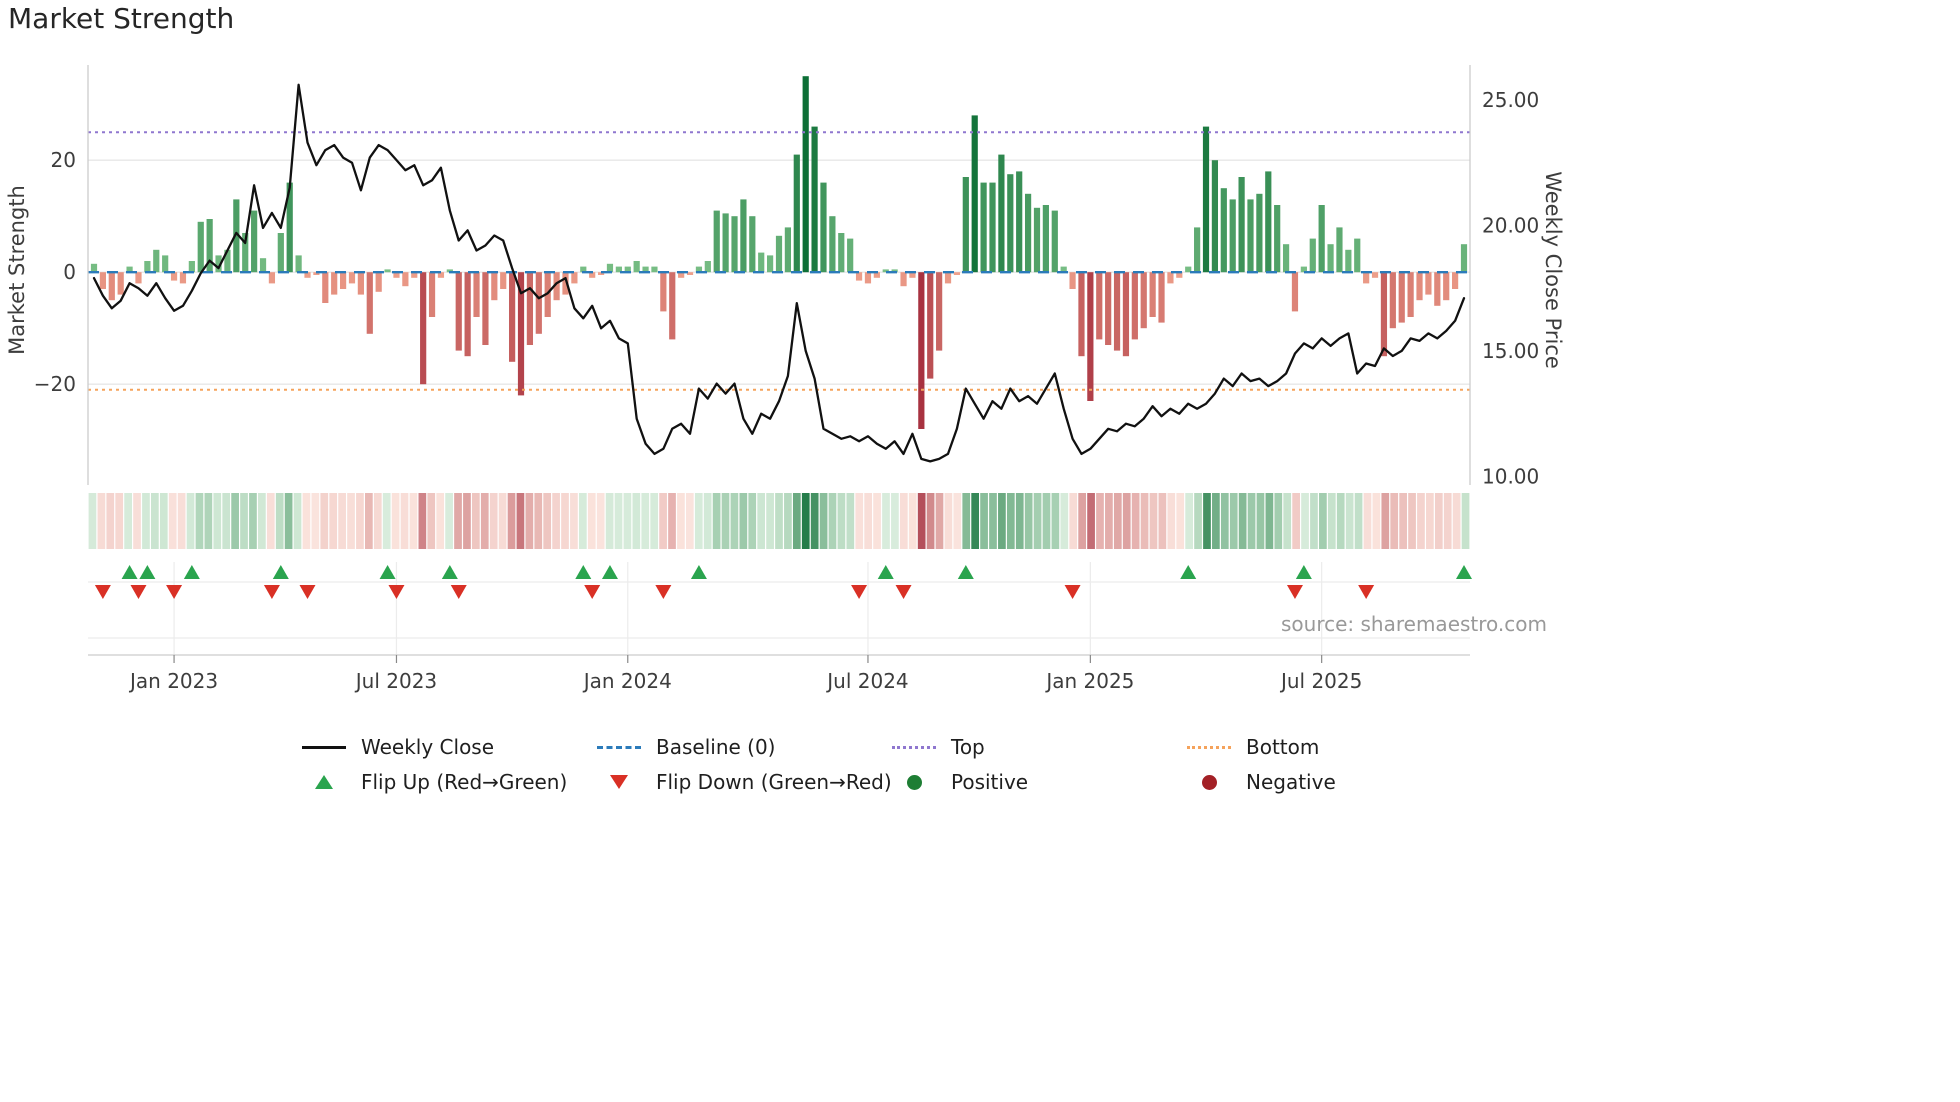 This screenshot has width=1960, height=1102. What do you see at coordinates (324, 782) in the screenshot?
I see `flip-up-triangle-icon` at bounding box center [324, 782].